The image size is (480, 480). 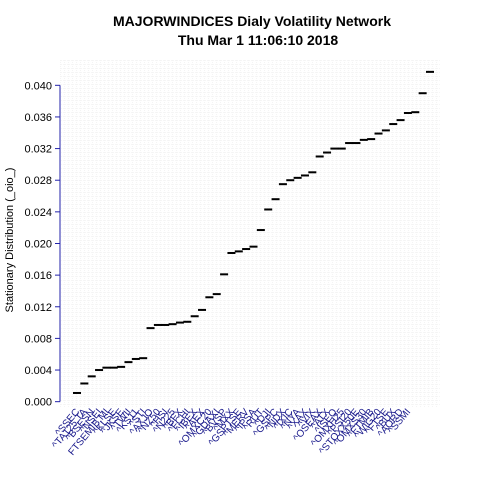 I want to click on y-tick-label: 0.036, so click(x=38, y=118).